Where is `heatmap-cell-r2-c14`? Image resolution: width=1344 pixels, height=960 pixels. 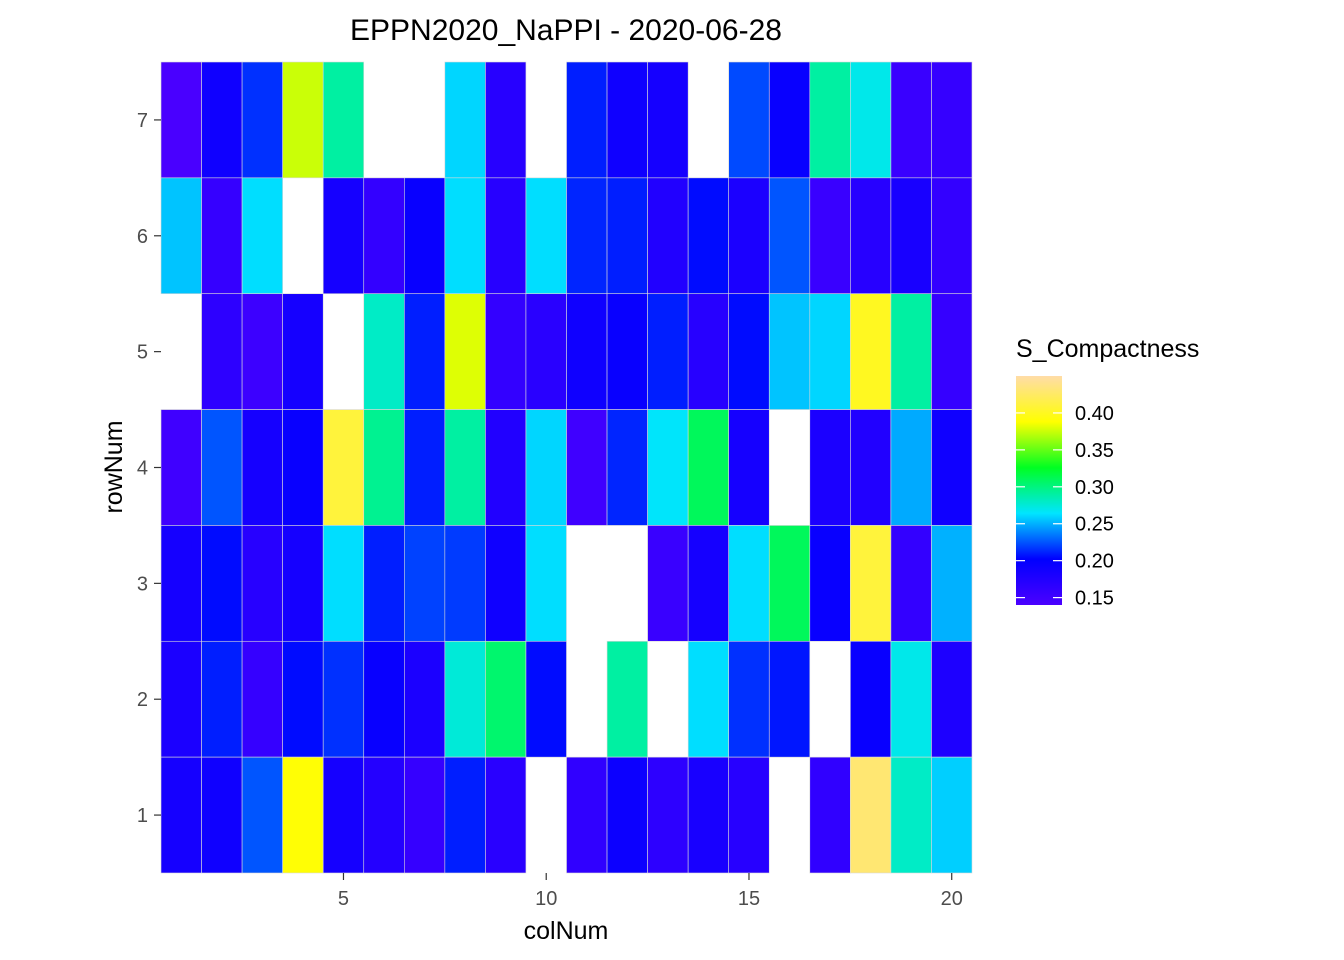 heatmap-cell-r2-c14 is located at coordinates (708, 699).